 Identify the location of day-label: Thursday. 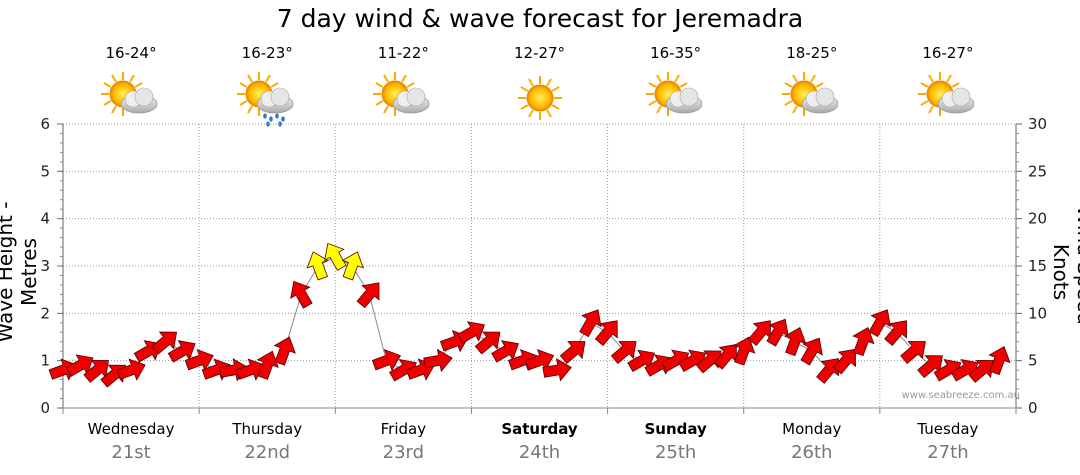
(267, 429).